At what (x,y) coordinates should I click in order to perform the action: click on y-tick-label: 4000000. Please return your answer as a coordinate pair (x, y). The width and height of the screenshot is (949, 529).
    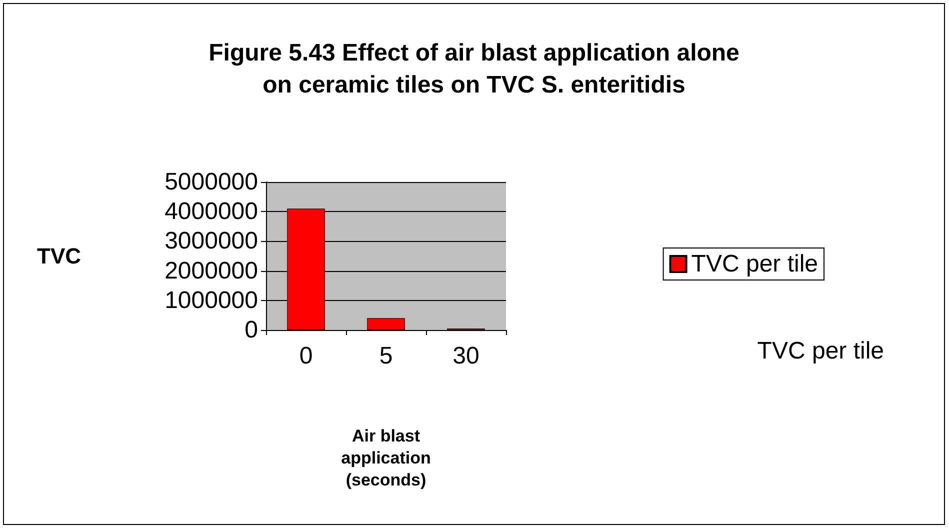
    Looking at the image, I should click on (211, 212).